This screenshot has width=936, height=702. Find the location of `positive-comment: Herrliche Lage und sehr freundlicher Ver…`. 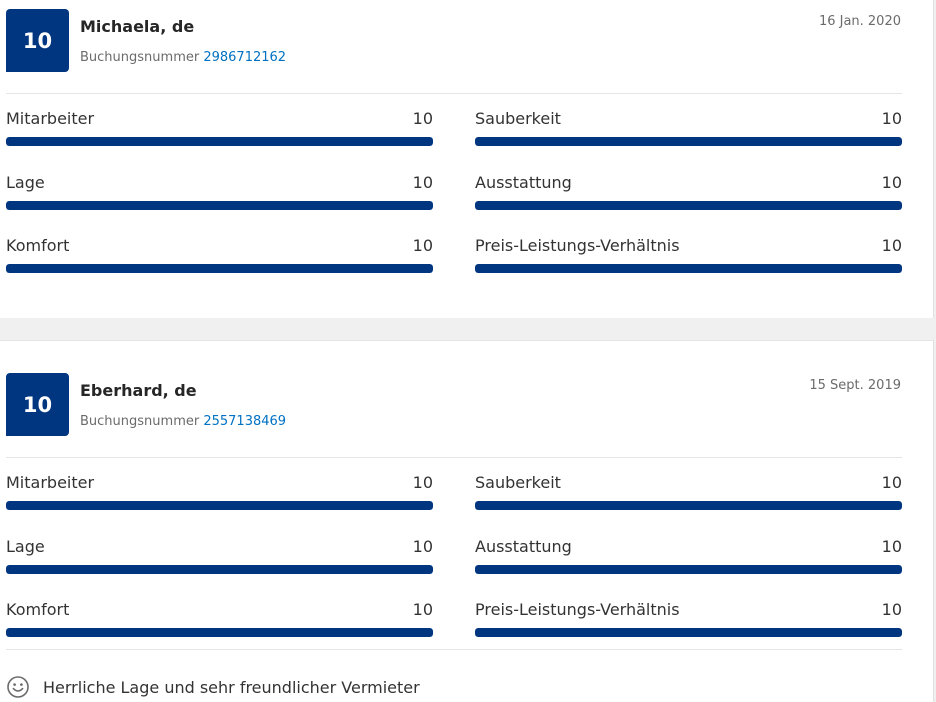

positive-comment: Herrliche Lage und sehr freundlicher Ver… is located at coordinates (213, 687).